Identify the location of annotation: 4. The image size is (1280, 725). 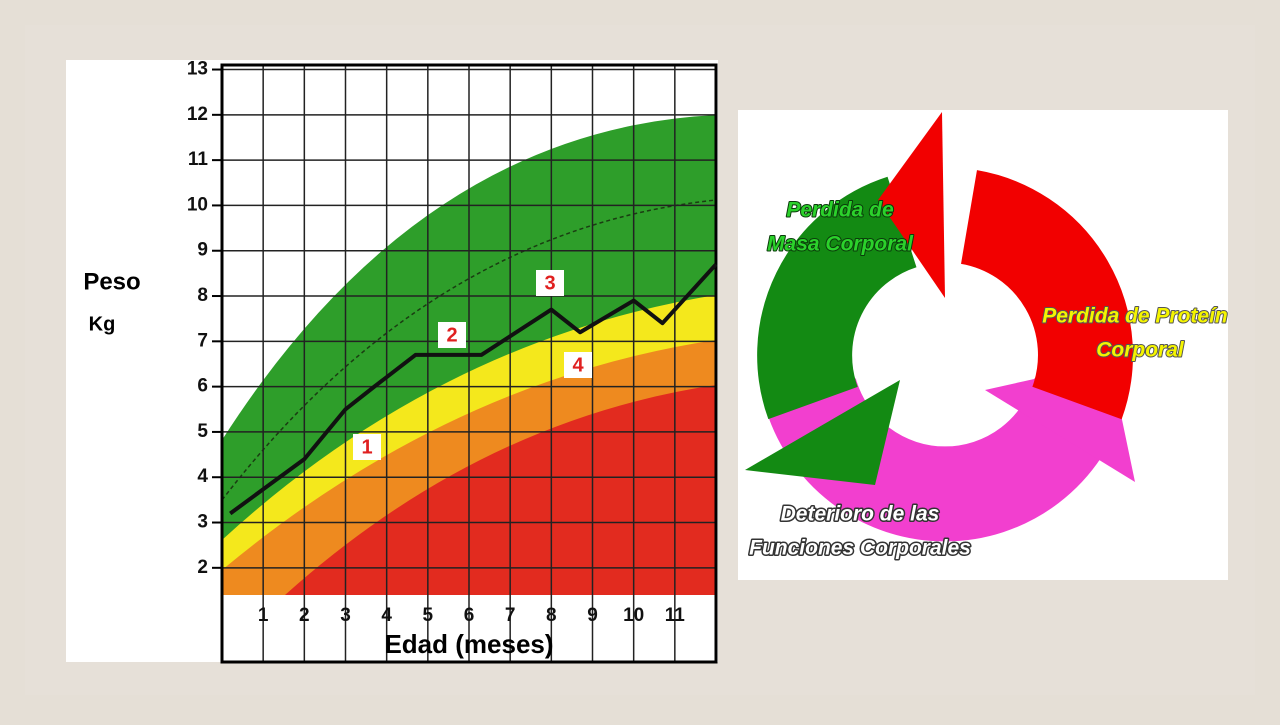
(578, 365).